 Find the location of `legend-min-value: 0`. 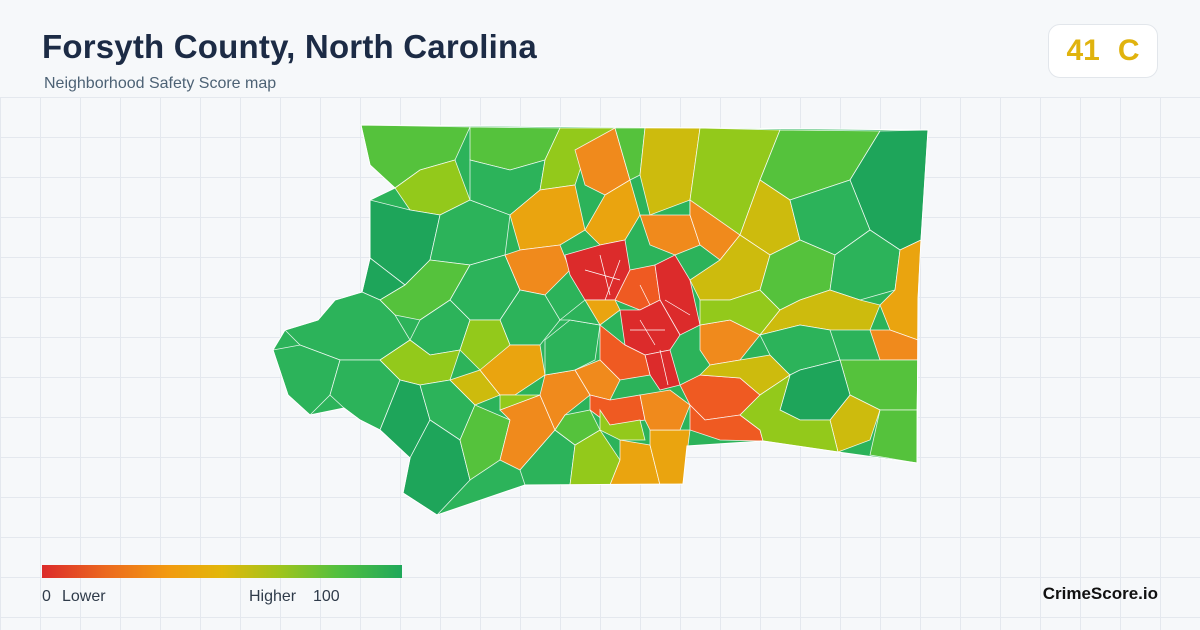

legend-min-value: 0 is located at coordinates (46, 596).